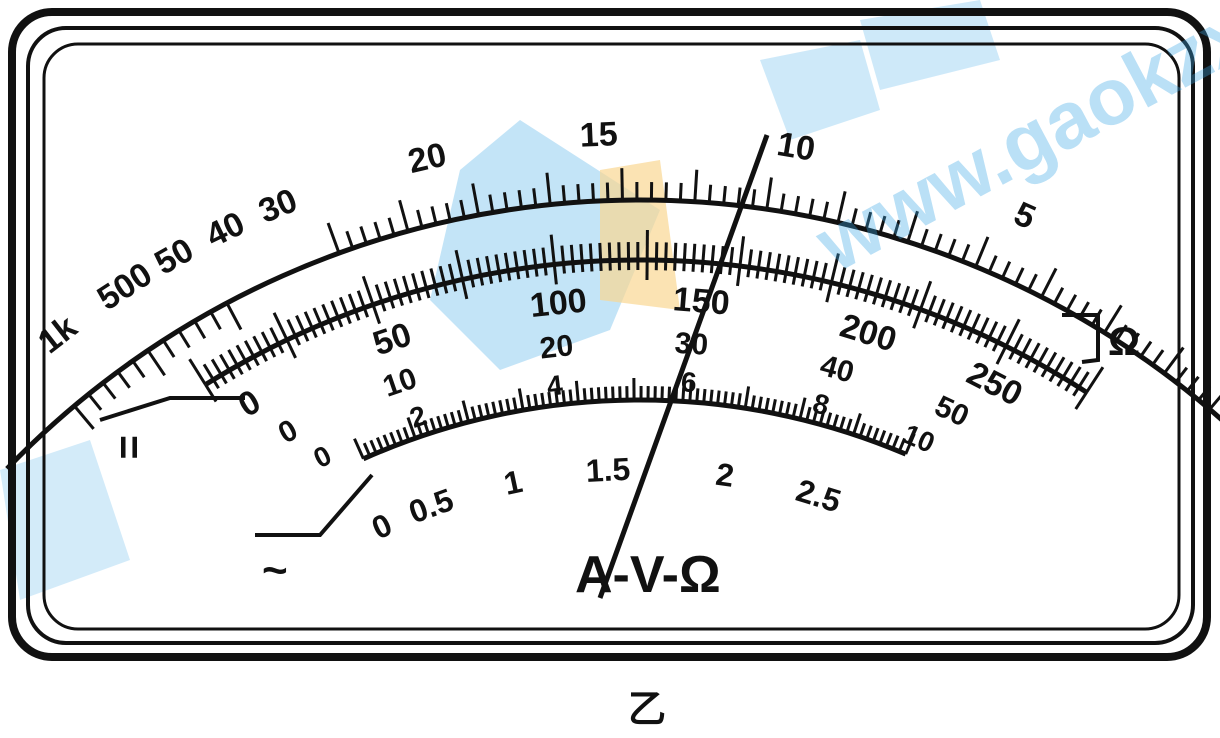 This screenshot has width=1220, height=738. I want to click on inner-scale-label: 2, so click(418, 417).